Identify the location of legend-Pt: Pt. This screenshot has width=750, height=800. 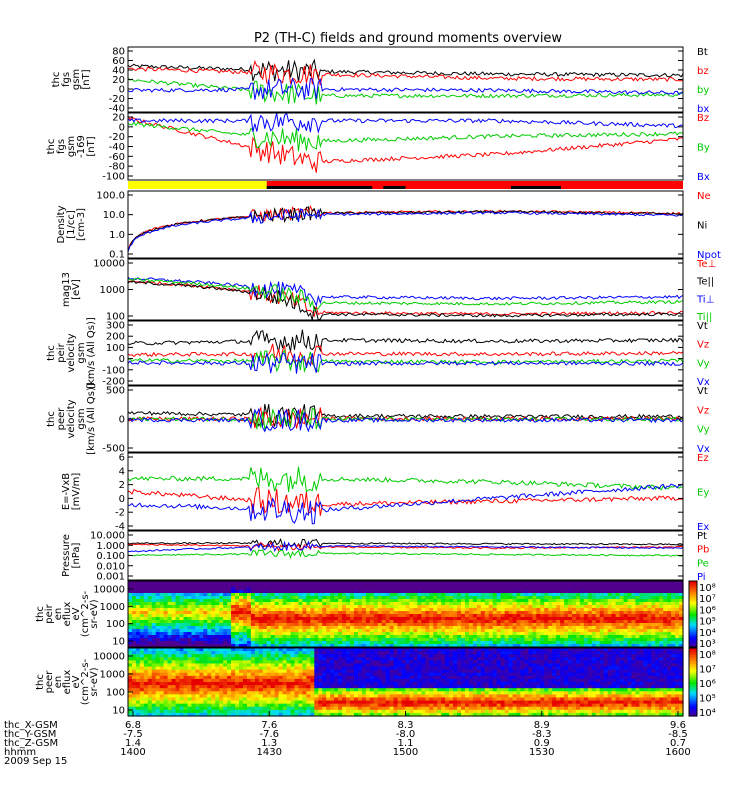
(702, 536).